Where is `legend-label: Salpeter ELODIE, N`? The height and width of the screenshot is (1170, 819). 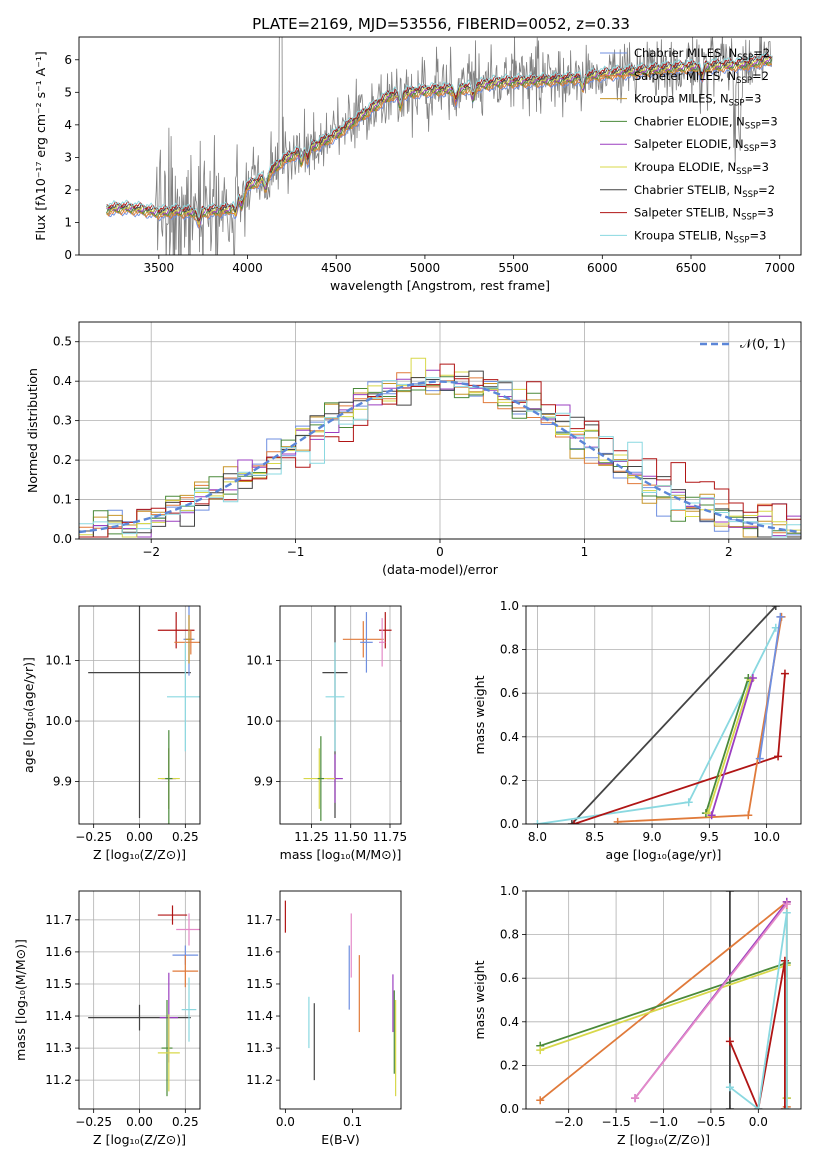 legend-label: Salpeter ELODIE, N is located at coordinates (689, 144).